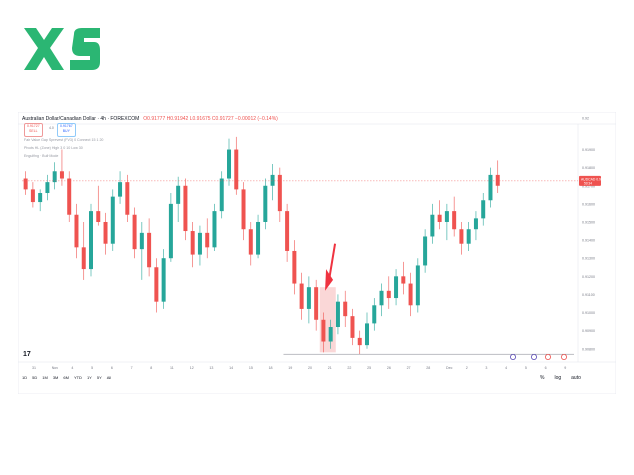 The image size is (634, 475). What do you see at coordinates (588, 168) in the screenshot?
I see `y-tick-label: 0.91800` at bounding box center [588, 168].